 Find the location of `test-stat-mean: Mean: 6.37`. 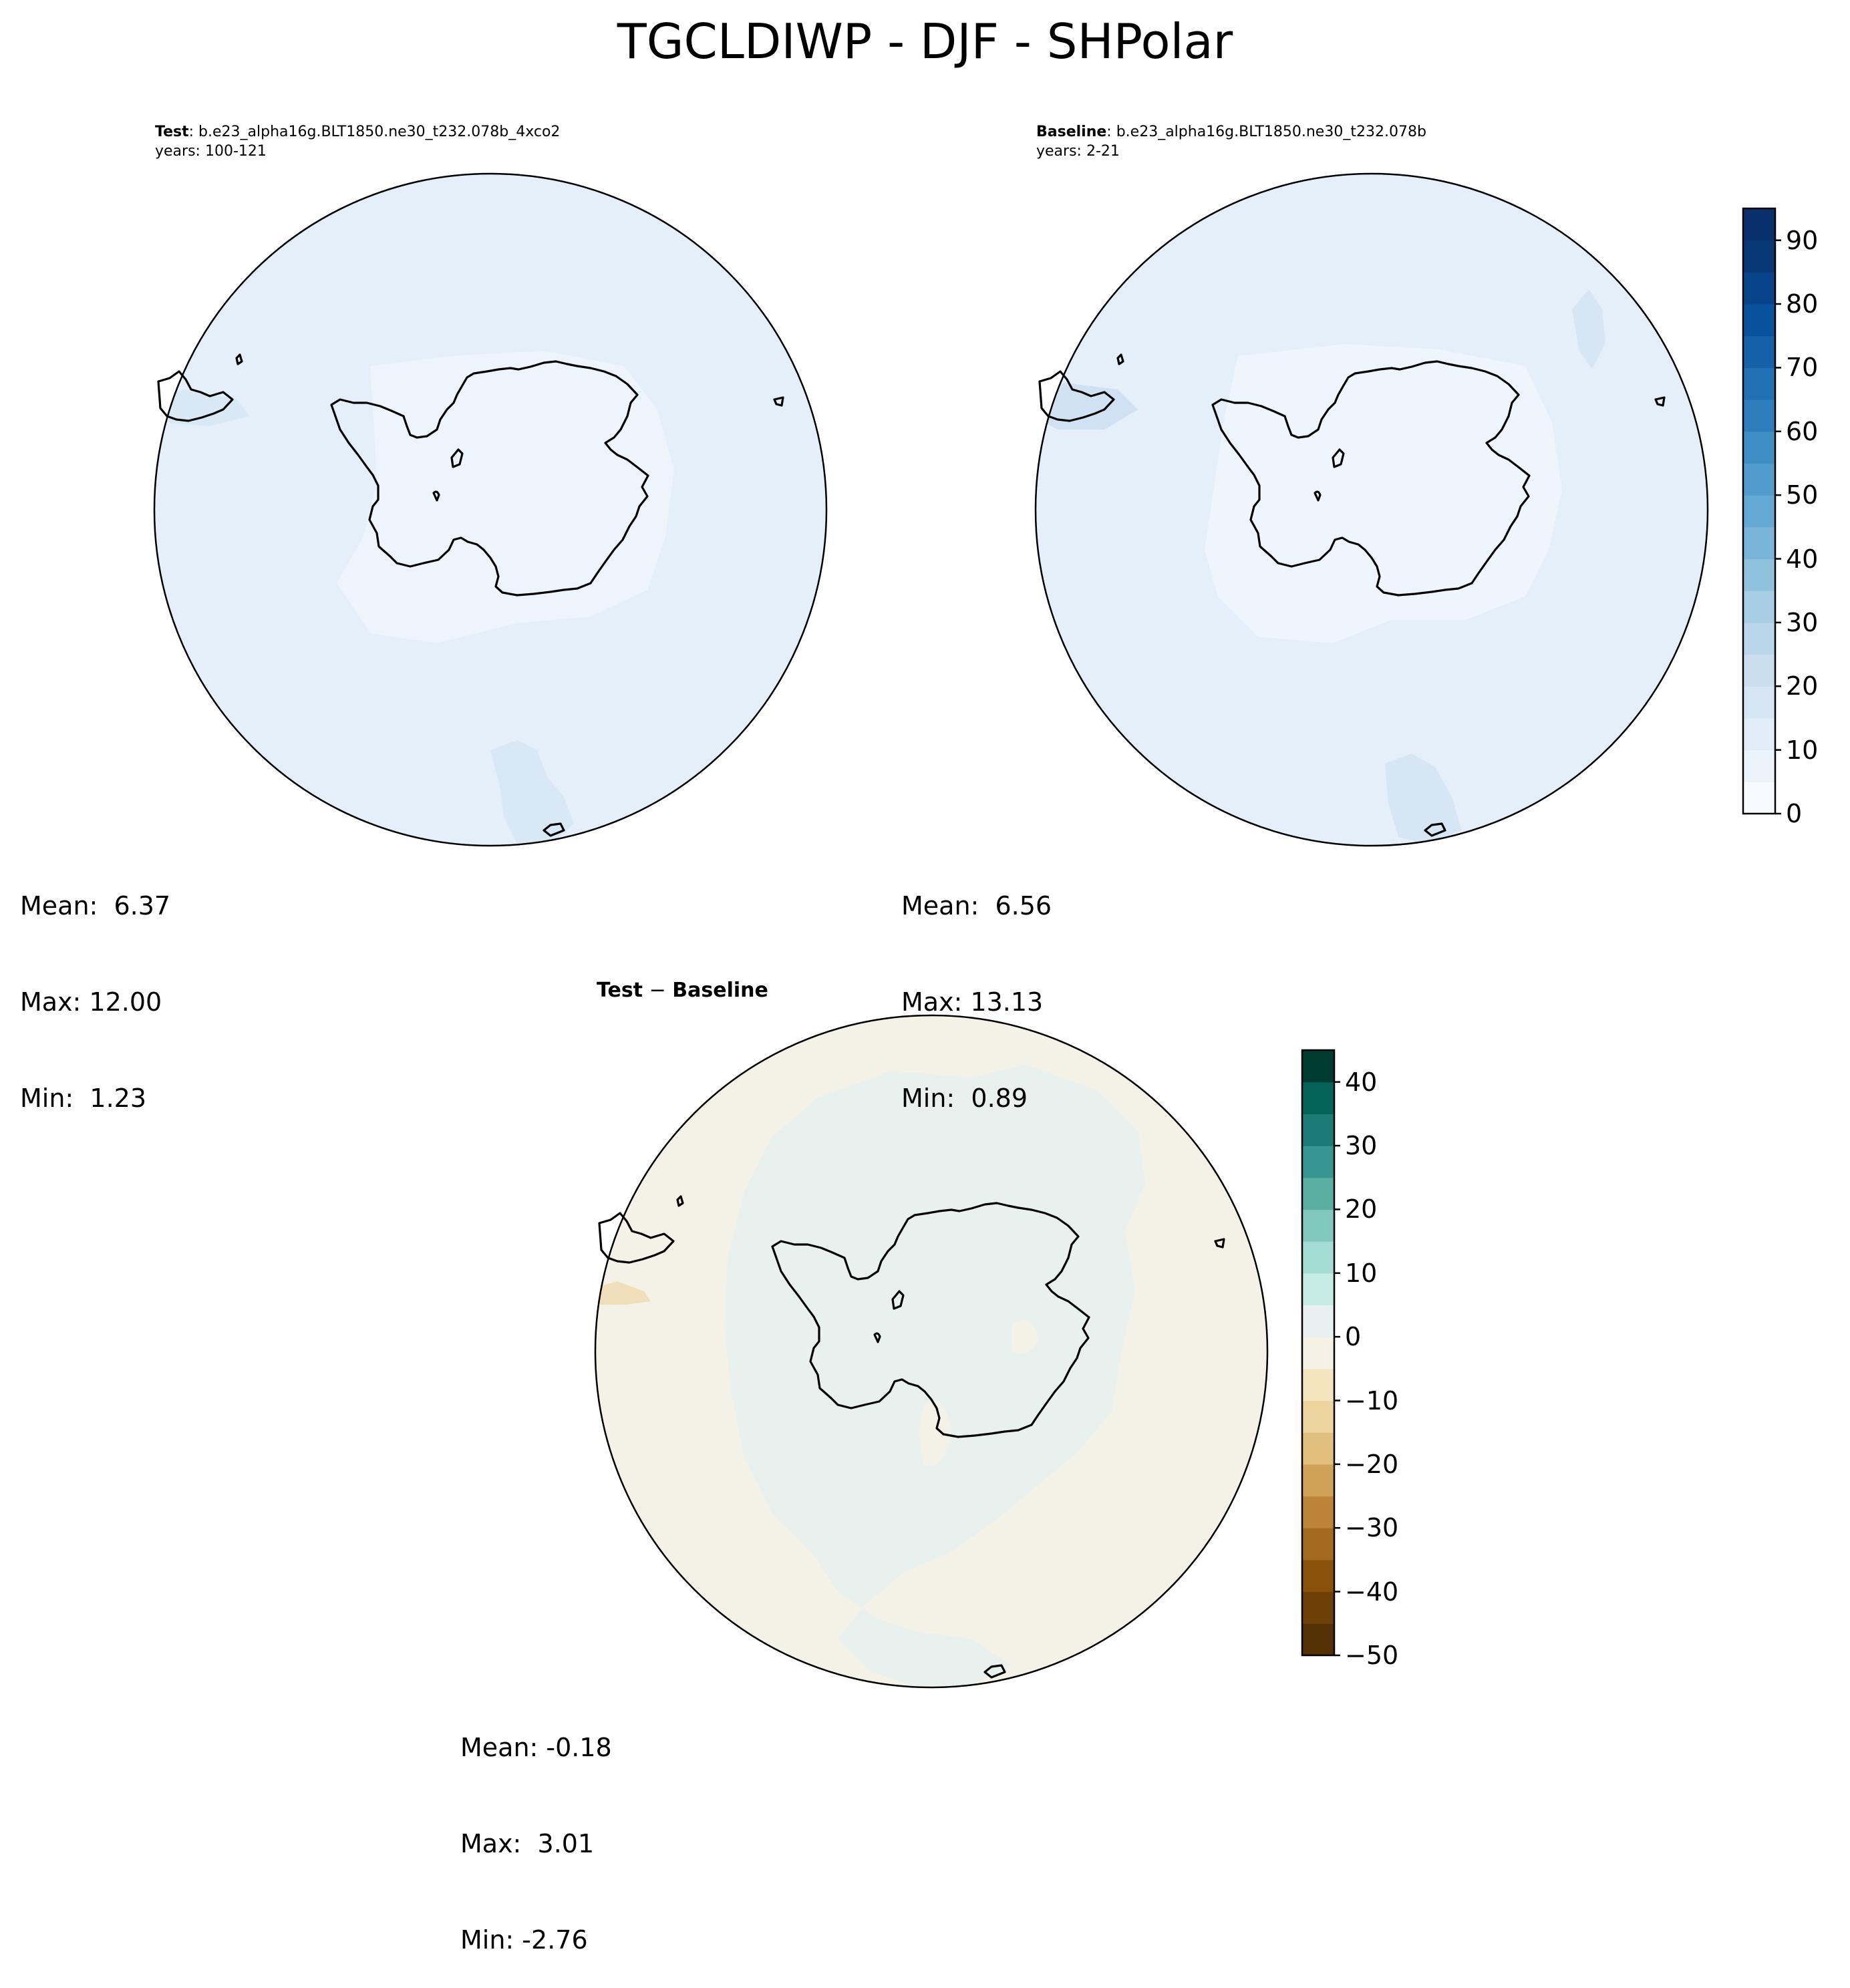

test-stat-mean: Mean: 6.37 is located at coordinates (95, 906).